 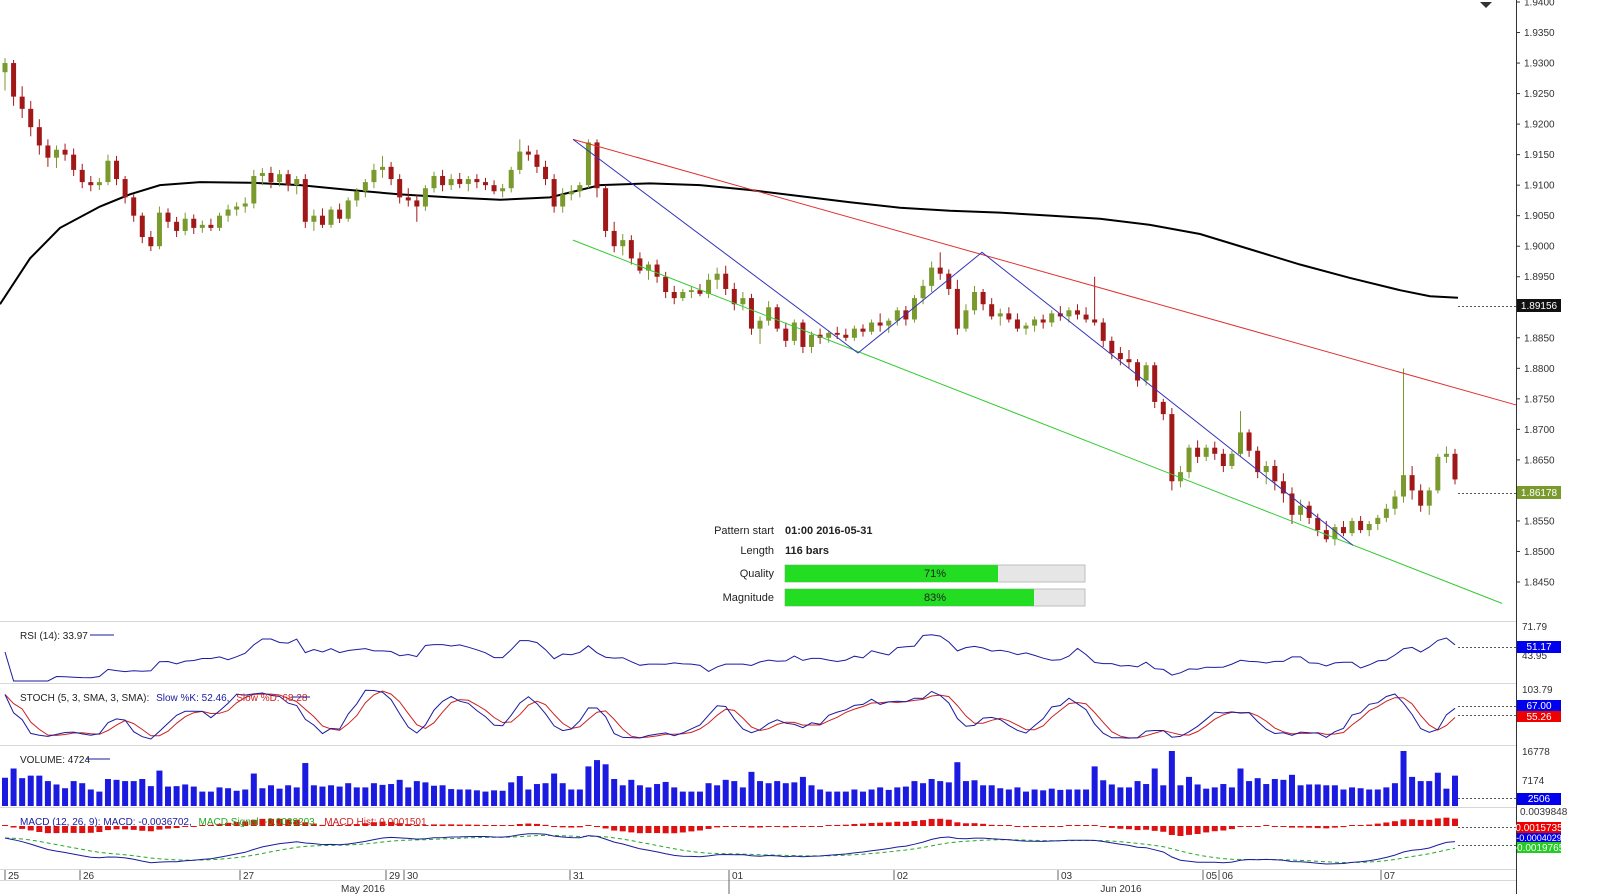 I want to click on price-tick-label: 1.8750, so click(x=1539, y=399).